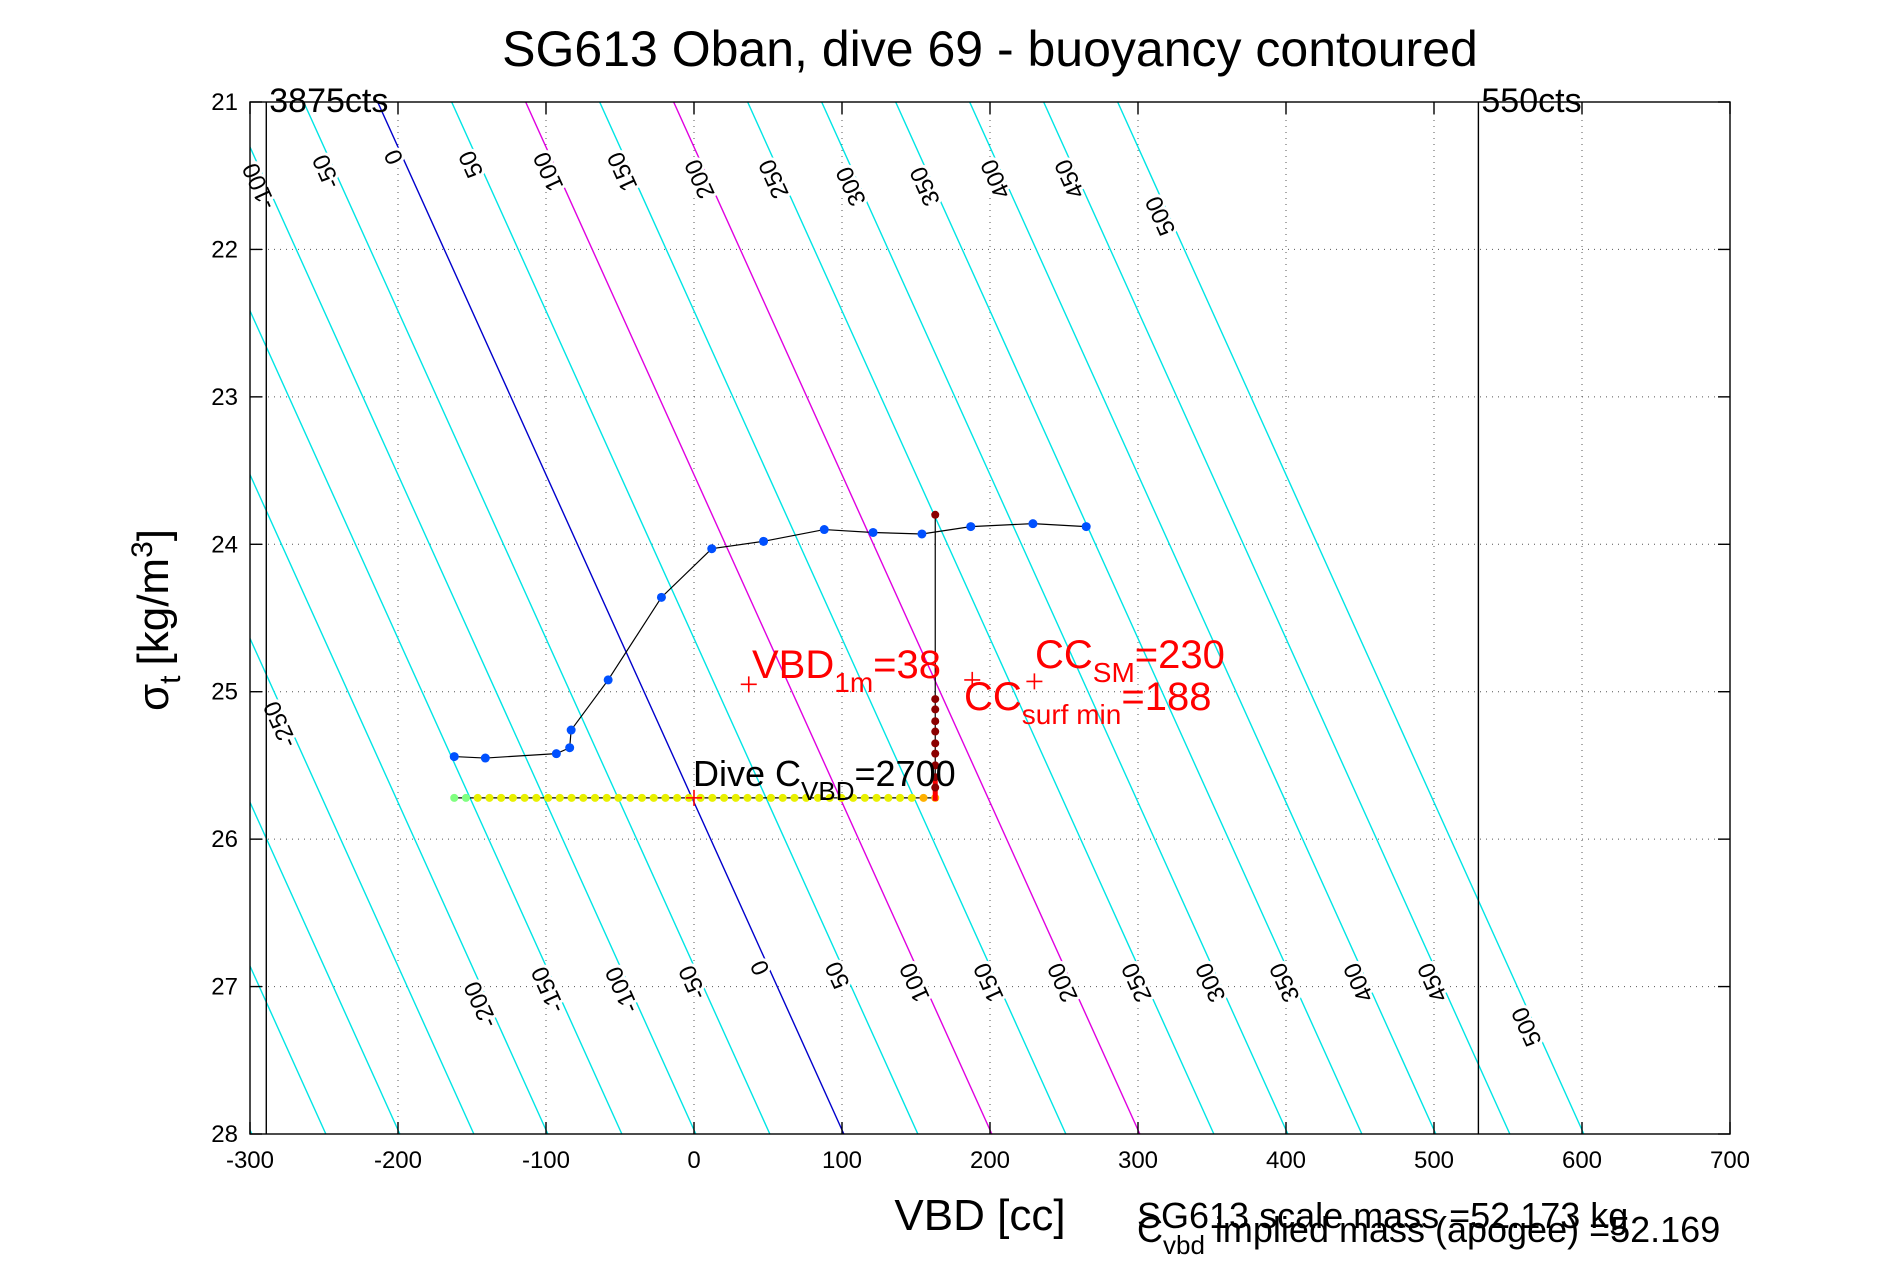  What do you see at coordinates (328, 101) in the screenshot?
I see `vbd-limit-label: 3875cts` at bounding box center [328, 101].